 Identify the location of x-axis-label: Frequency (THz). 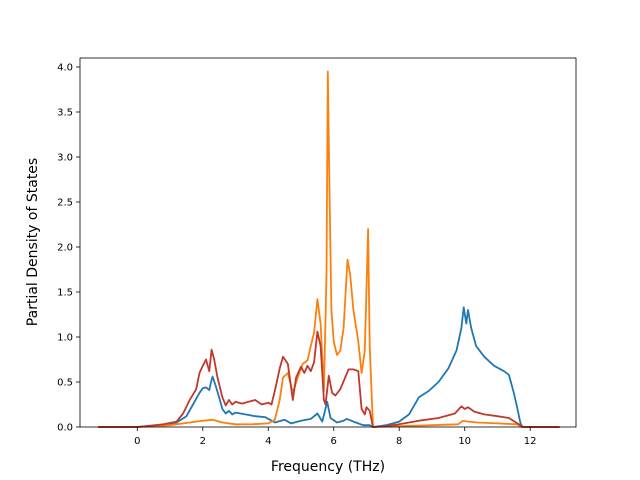
(328, 467).